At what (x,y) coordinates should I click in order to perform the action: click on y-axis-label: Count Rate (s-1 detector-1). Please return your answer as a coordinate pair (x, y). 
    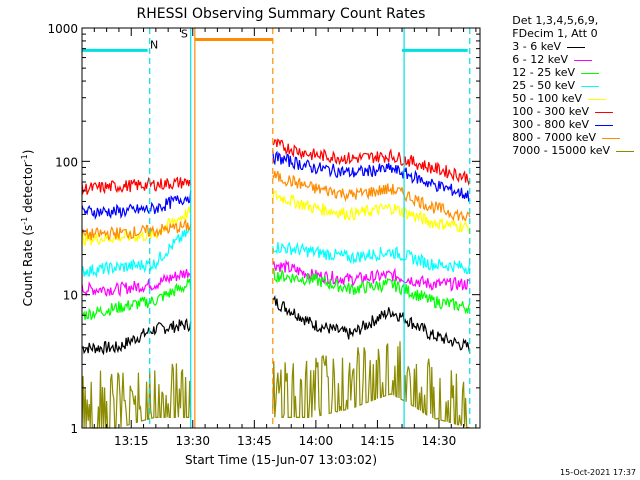
    Looking at the image, I should click on (27, 228).